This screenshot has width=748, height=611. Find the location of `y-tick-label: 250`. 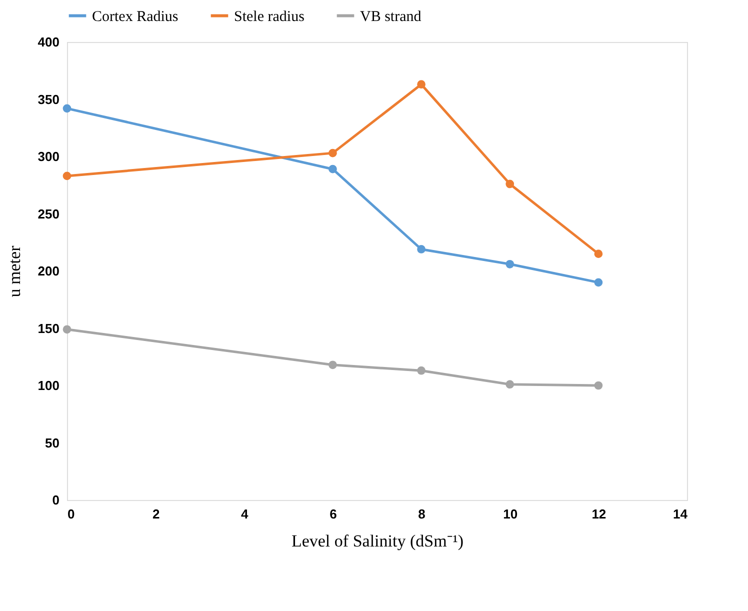

y-tick-label: 250 is located at coordinates (49, 214).